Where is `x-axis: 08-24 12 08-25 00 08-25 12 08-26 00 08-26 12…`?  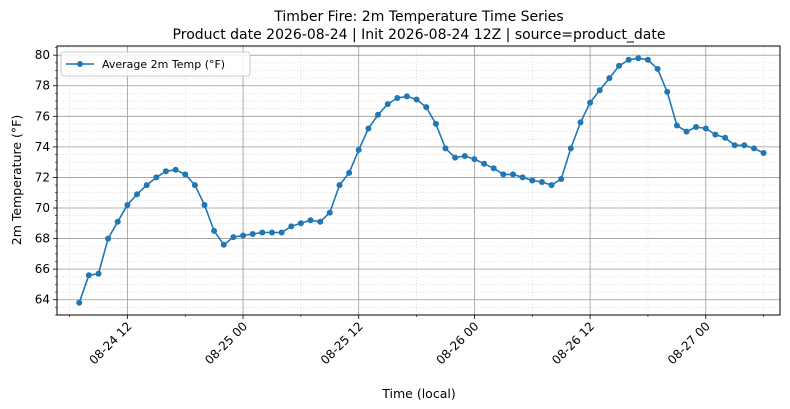
x-axis: 08-24 12 08-25 00 08-25 12 08-26 00 08-26 12… is located at coordinates (416, 341).